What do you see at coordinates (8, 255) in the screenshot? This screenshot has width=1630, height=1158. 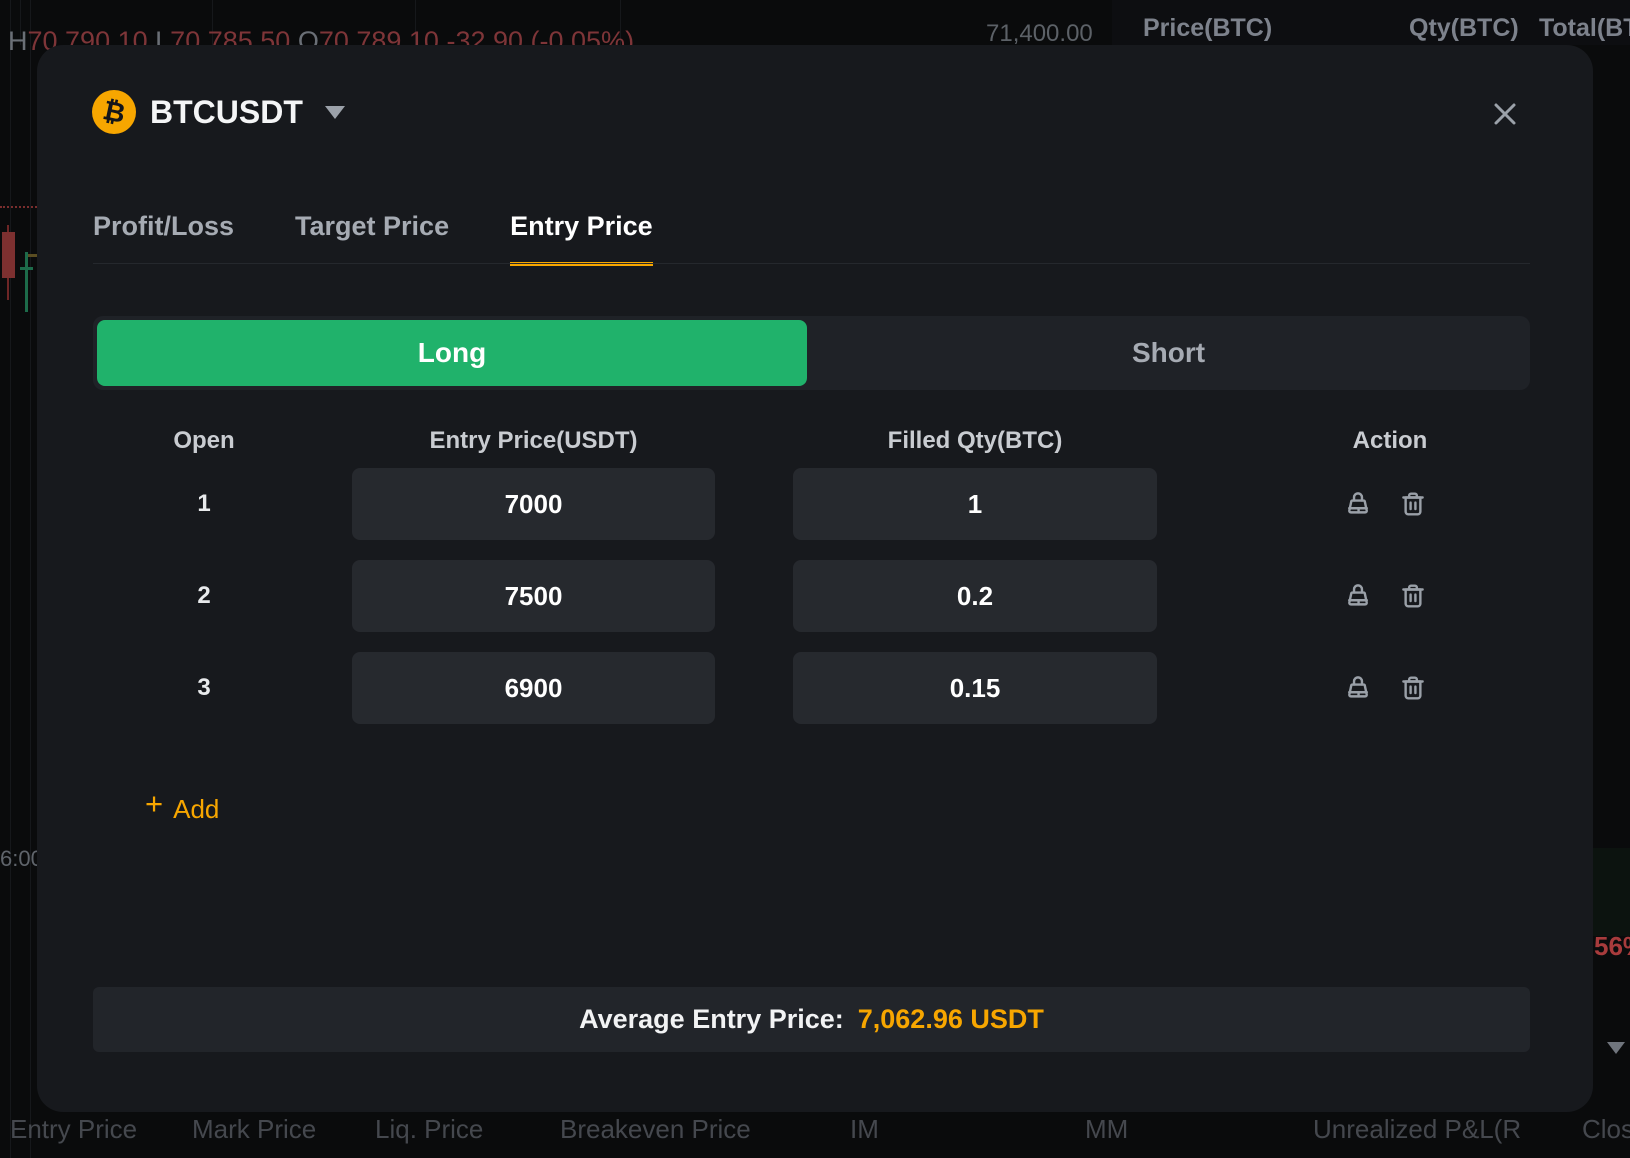 I see `candle-body-red` at bounding box center [8, 255].